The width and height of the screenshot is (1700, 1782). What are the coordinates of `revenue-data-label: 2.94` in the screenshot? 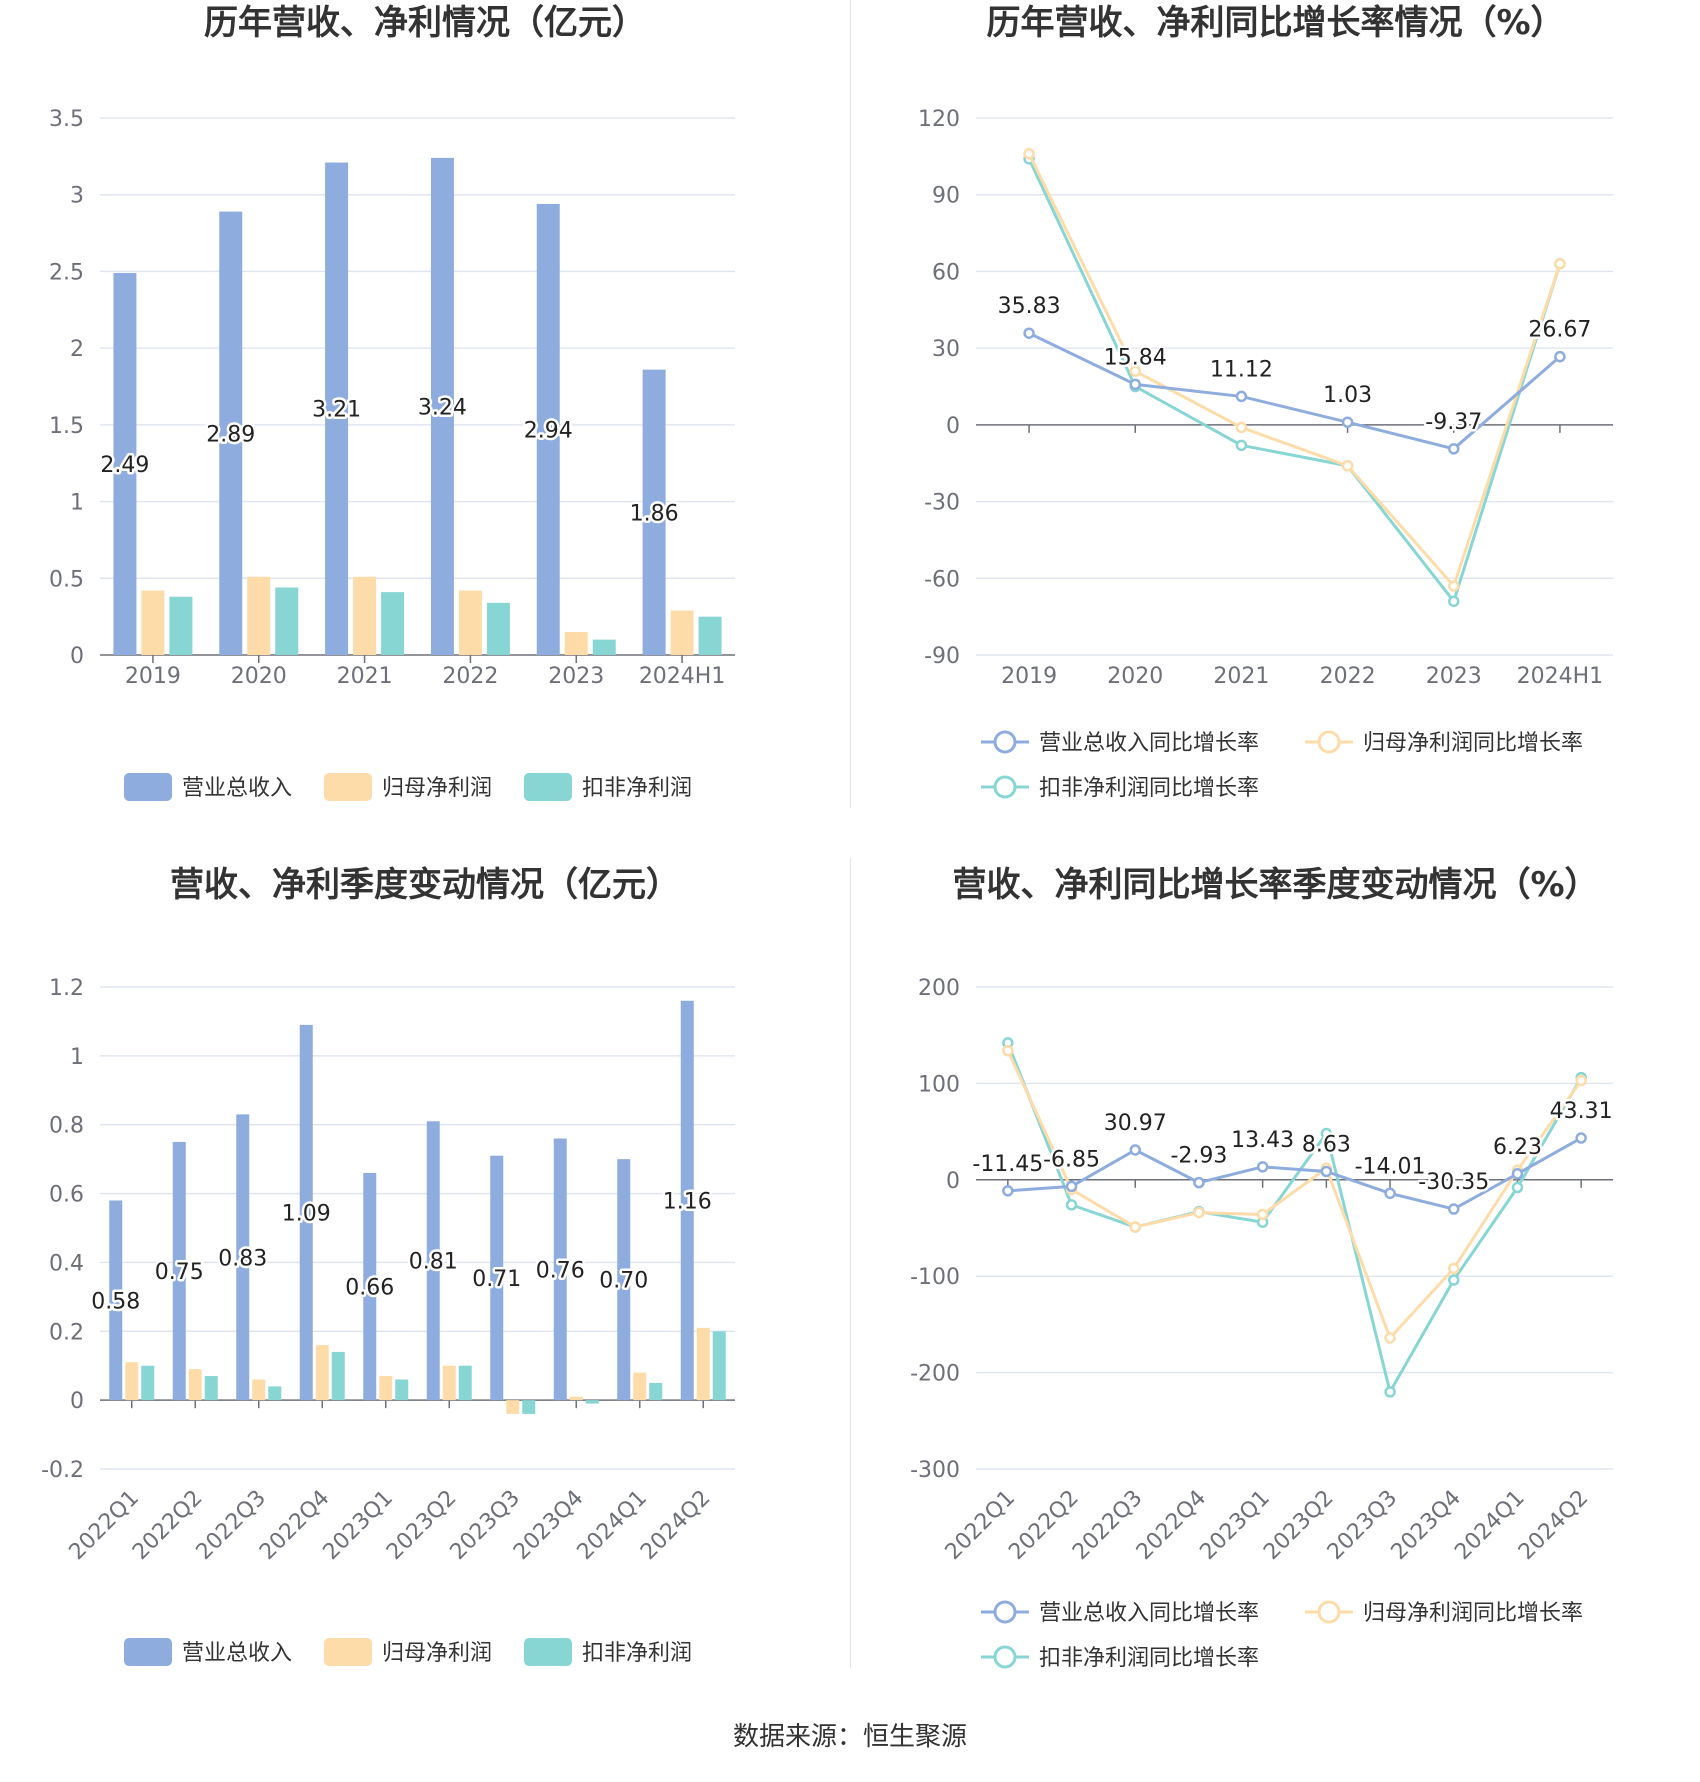 It's located at (548, 430).